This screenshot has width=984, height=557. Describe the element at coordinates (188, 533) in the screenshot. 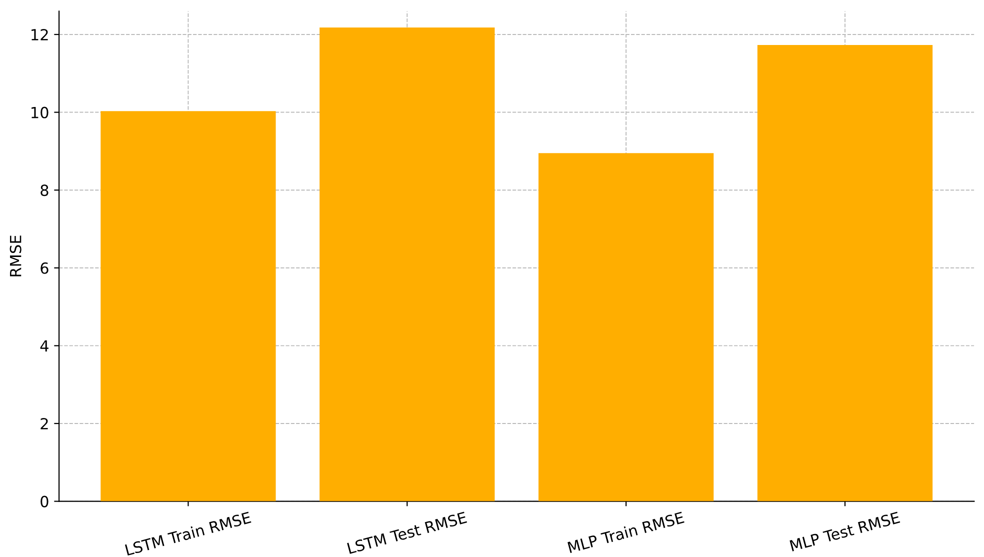

I see `x-tick-label: LSTM Train RMSE` at that location.